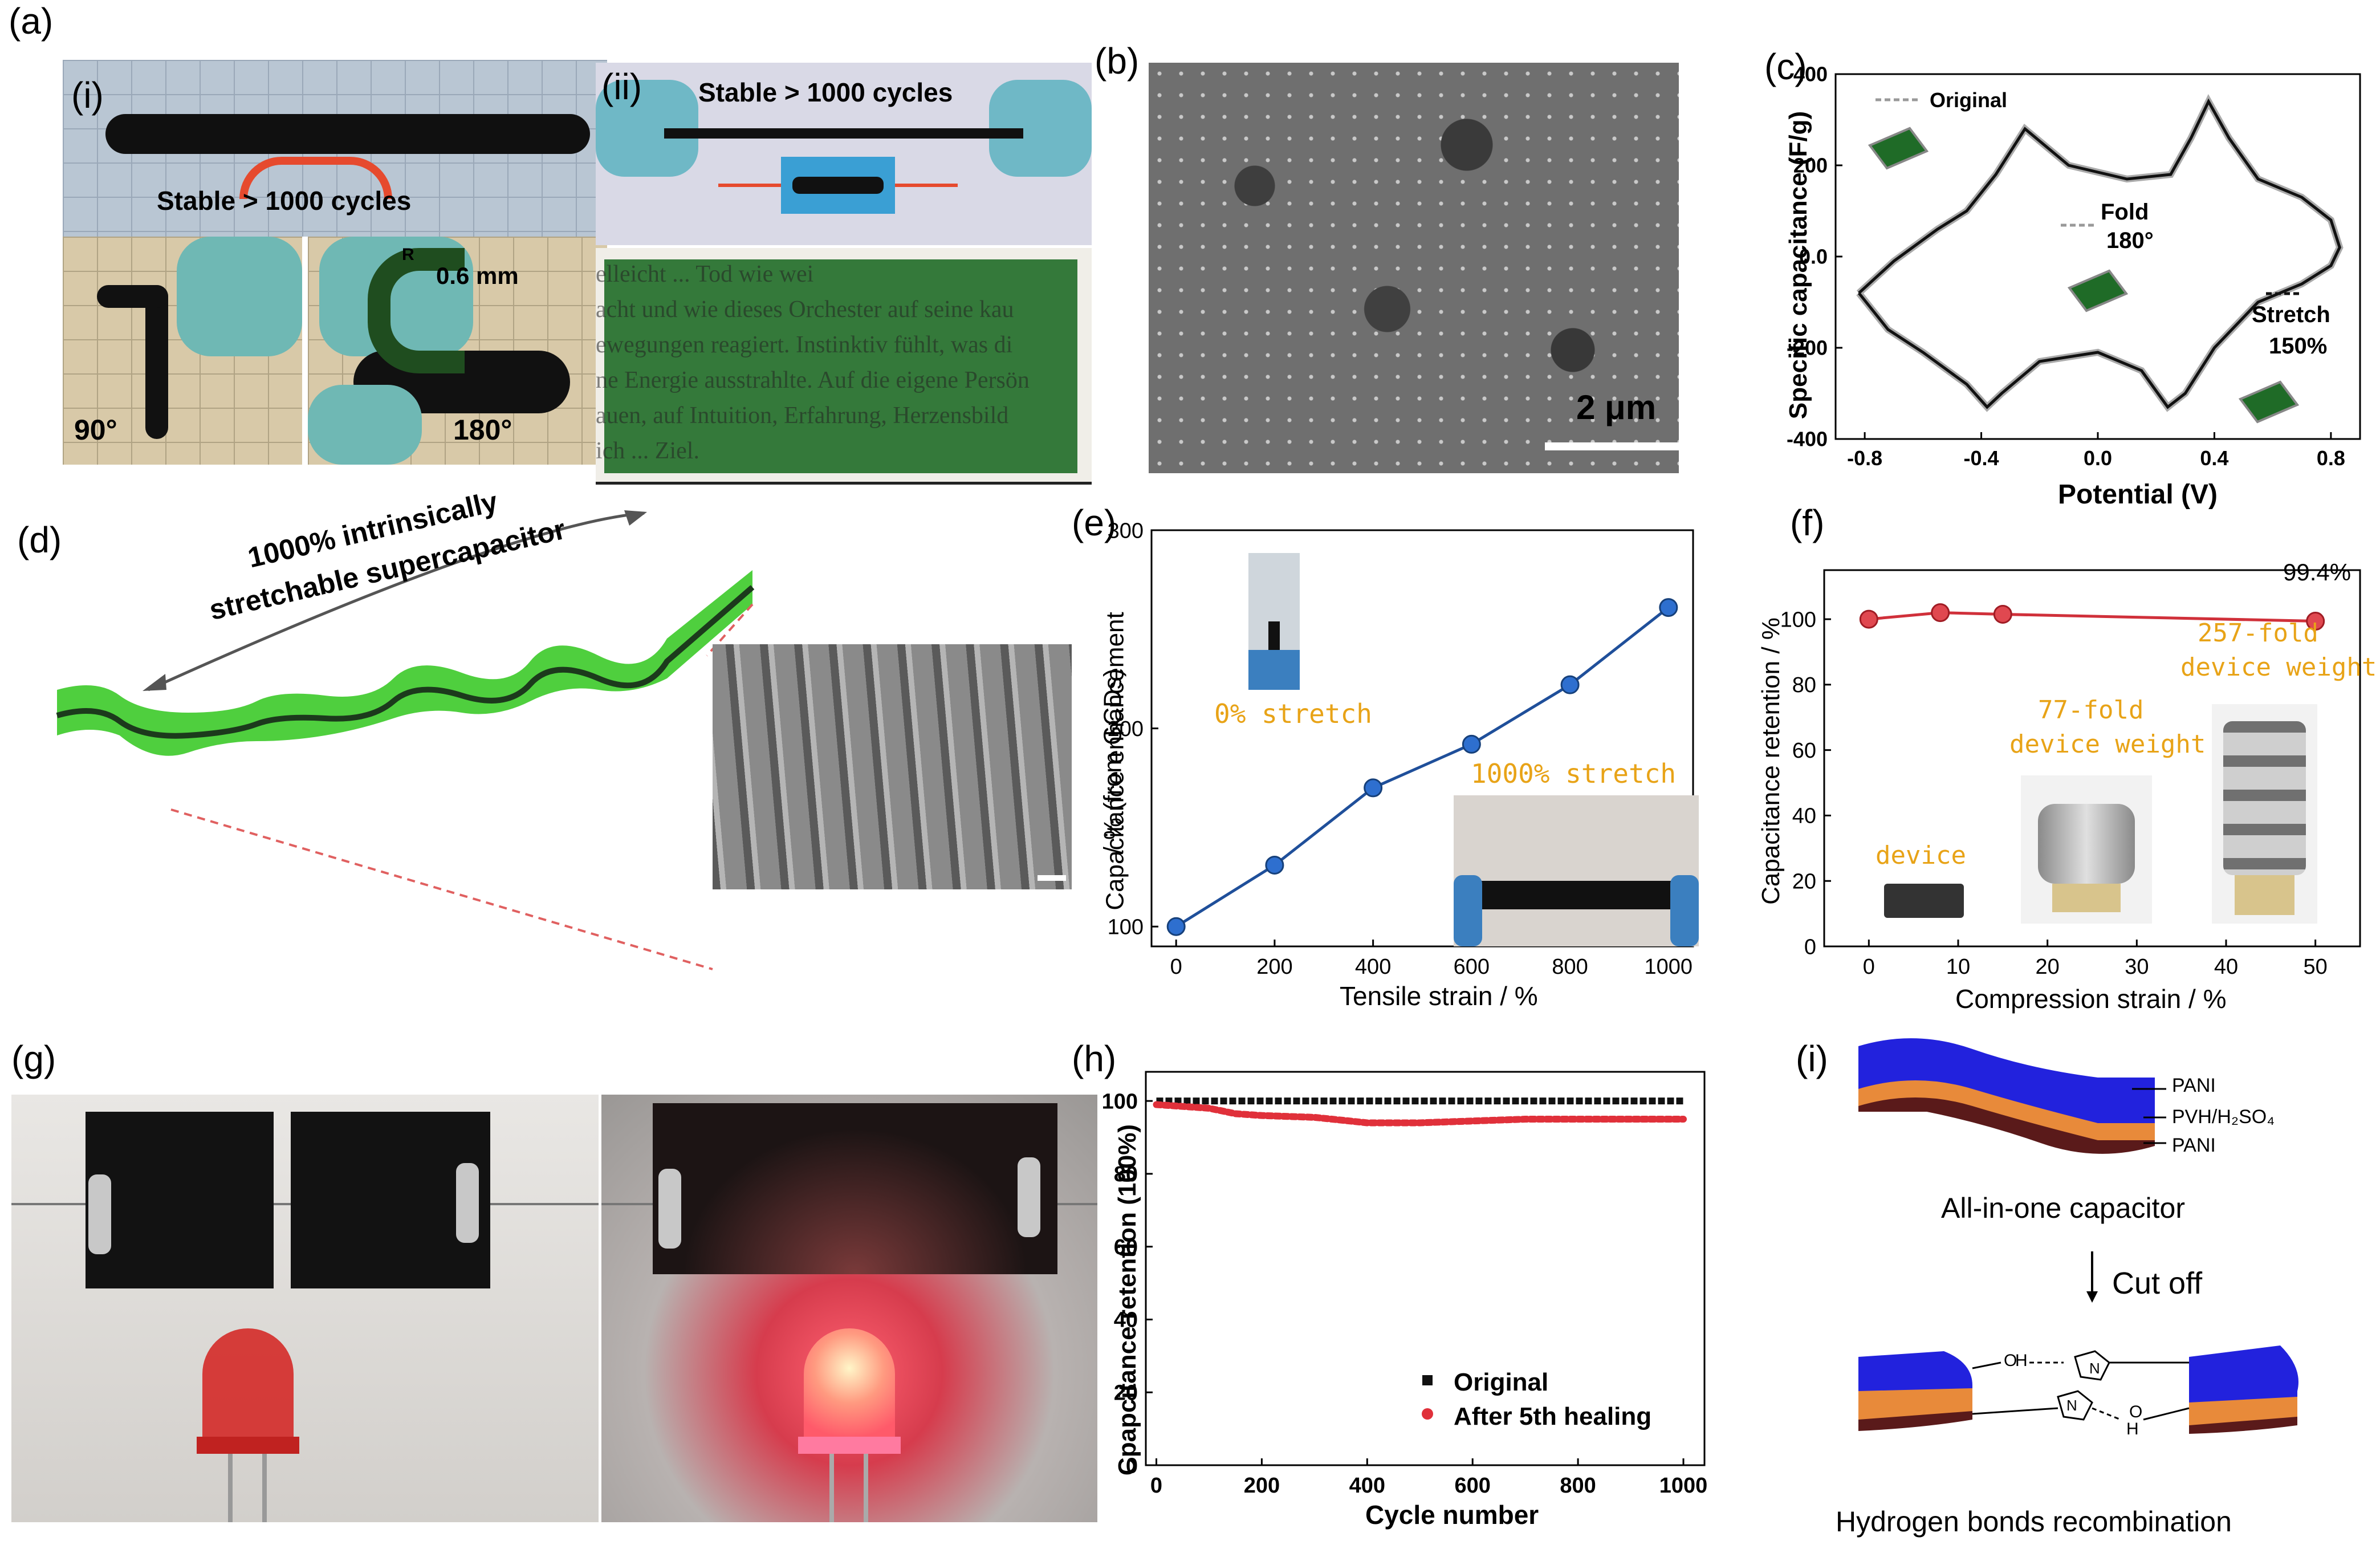 This screenshot has height=1553, width=2380. I want to click on bend-180-photo, so click(457, 351).